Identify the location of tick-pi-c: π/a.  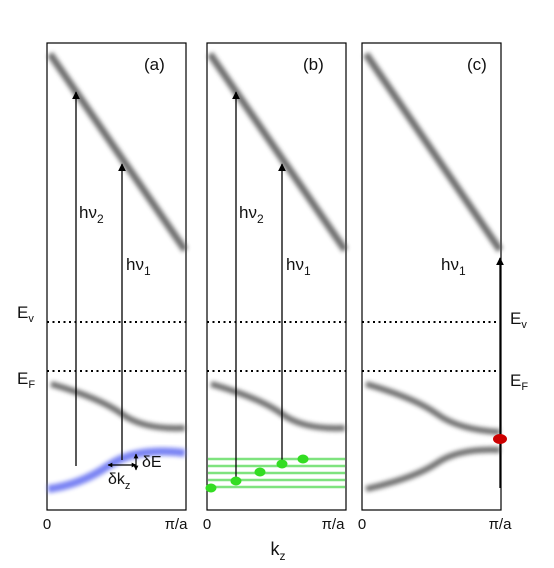
(501, 524).